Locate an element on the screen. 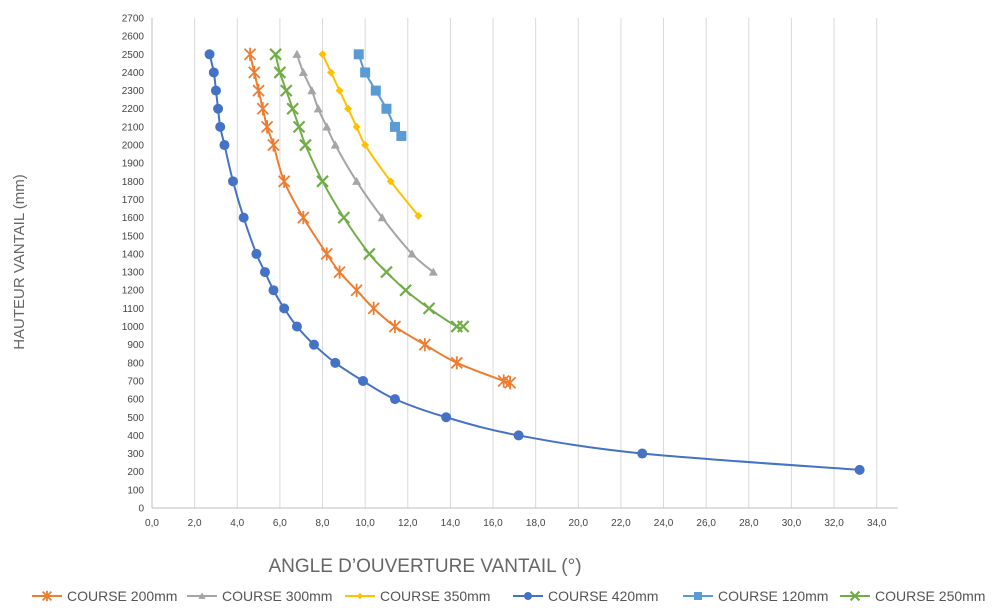  y-tick-label: 2200 is located at coordinates (133, 109).